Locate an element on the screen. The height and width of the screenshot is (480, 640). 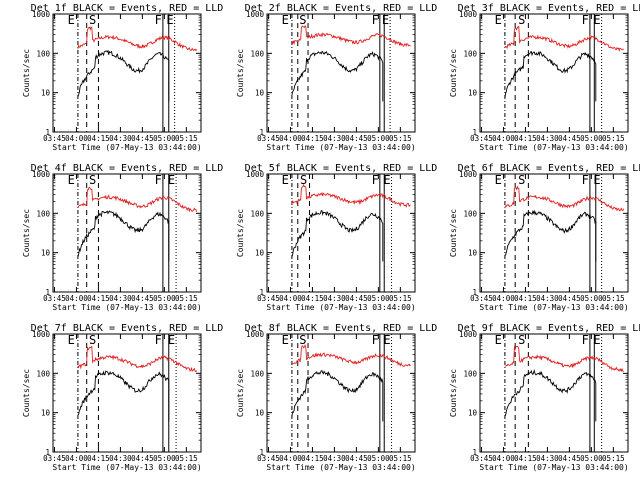
plot-frame is located at coordinates (127, 73).